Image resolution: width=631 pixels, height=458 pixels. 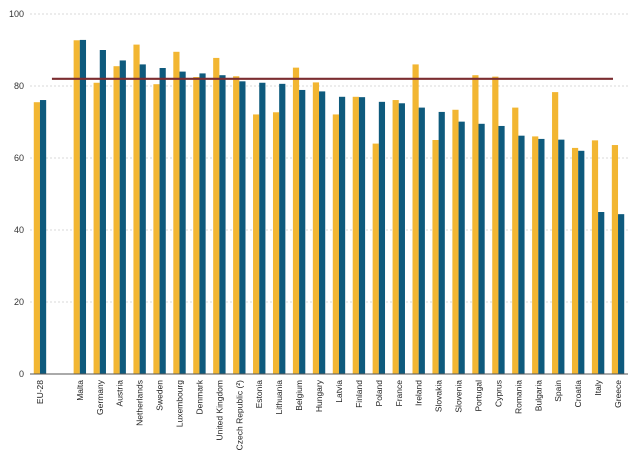 I want to click on x-tick-label: Netherlands, so click(x=140, y=403).